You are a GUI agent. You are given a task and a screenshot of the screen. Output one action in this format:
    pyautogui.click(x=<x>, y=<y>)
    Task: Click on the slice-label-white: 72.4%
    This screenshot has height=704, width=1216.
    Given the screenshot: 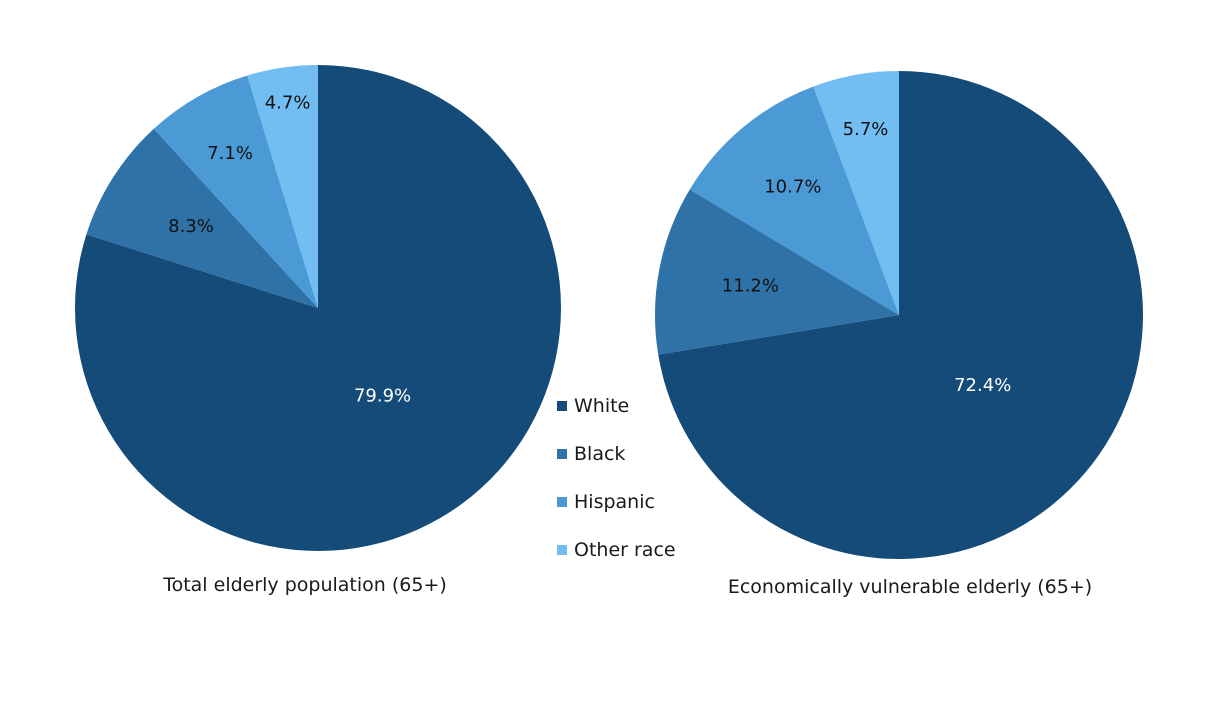 What is the action you would take?
    pyautogui.click(x=982, y=385)
    